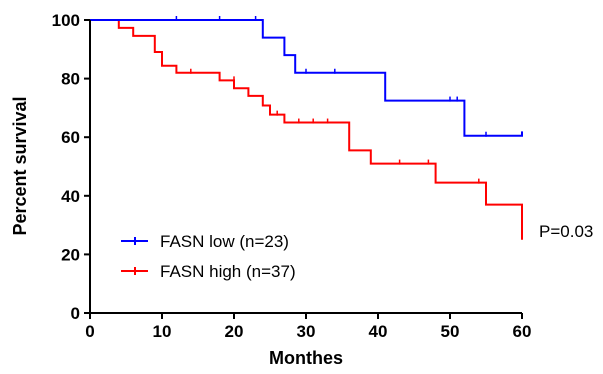  What do you see at coordinates (224, 241) in the screenshot?
I see `legend-label-low: FASN low (n=23)` at bounding box center [224, 241].